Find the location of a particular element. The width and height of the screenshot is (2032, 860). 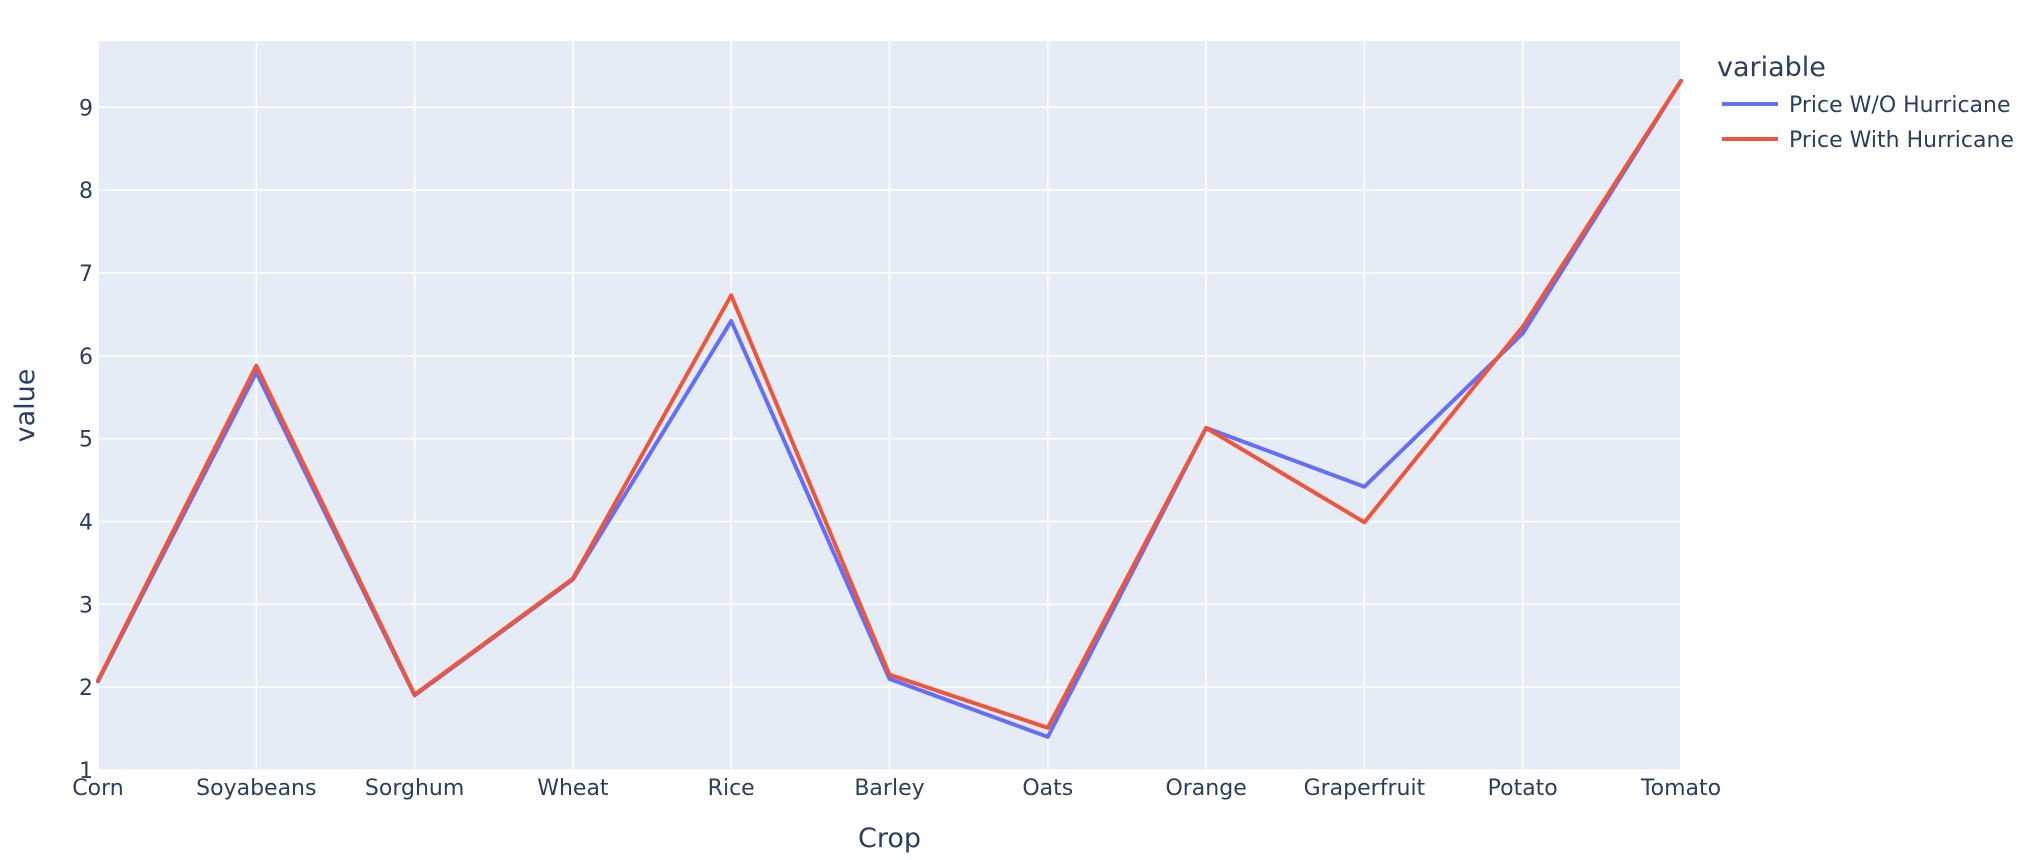

y-axis-ticks: 1 2 3 4 5 6 7 8 9 is located at coordinates (86, 440).